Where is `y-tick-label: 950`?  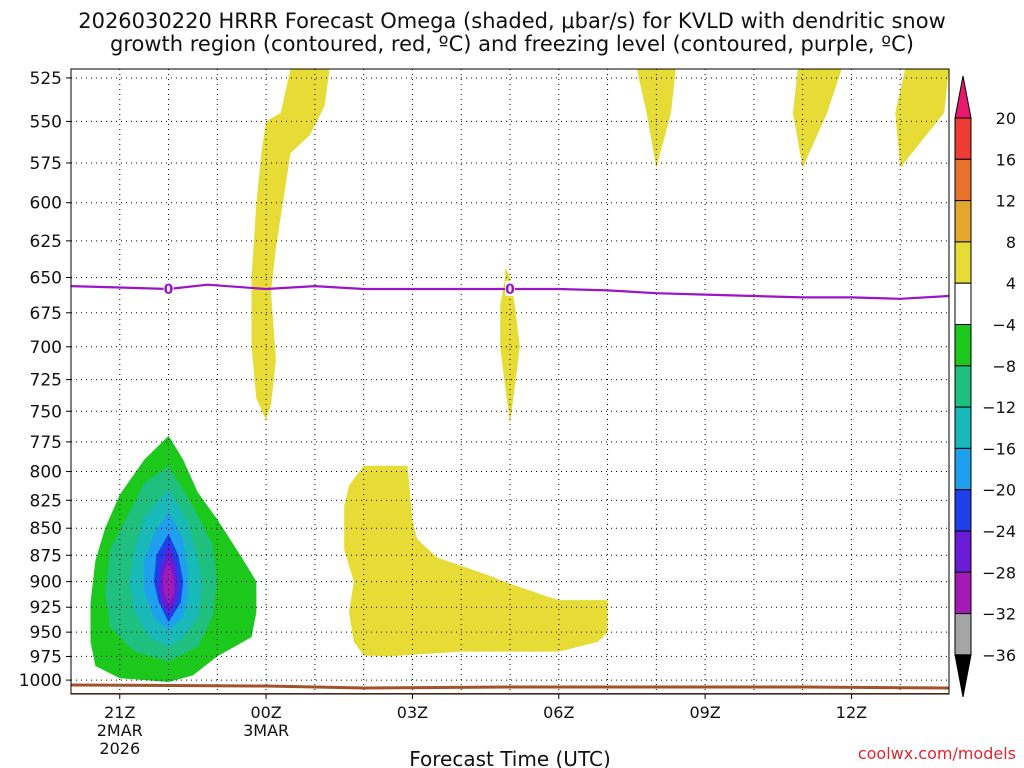
y-tick-label: 950 is located at coordinates (46, 633).